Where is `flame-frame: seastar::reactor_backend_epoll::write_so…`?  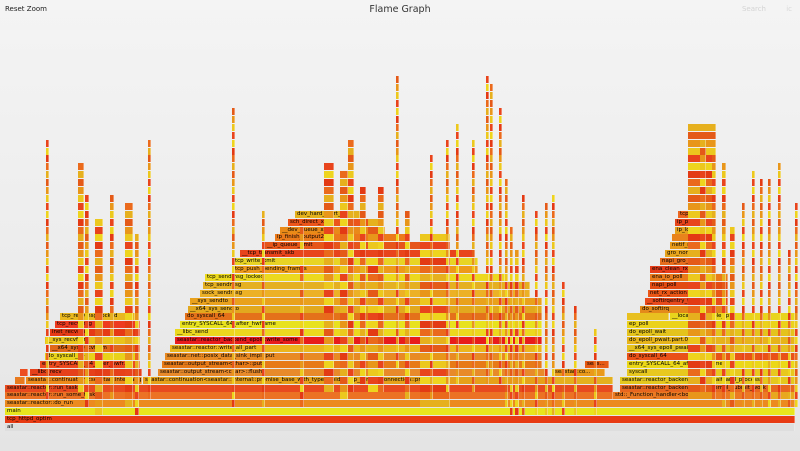
flame-frame: seastar::reactor_backend_epoll::write_so… is located at coordinates (358, 341).